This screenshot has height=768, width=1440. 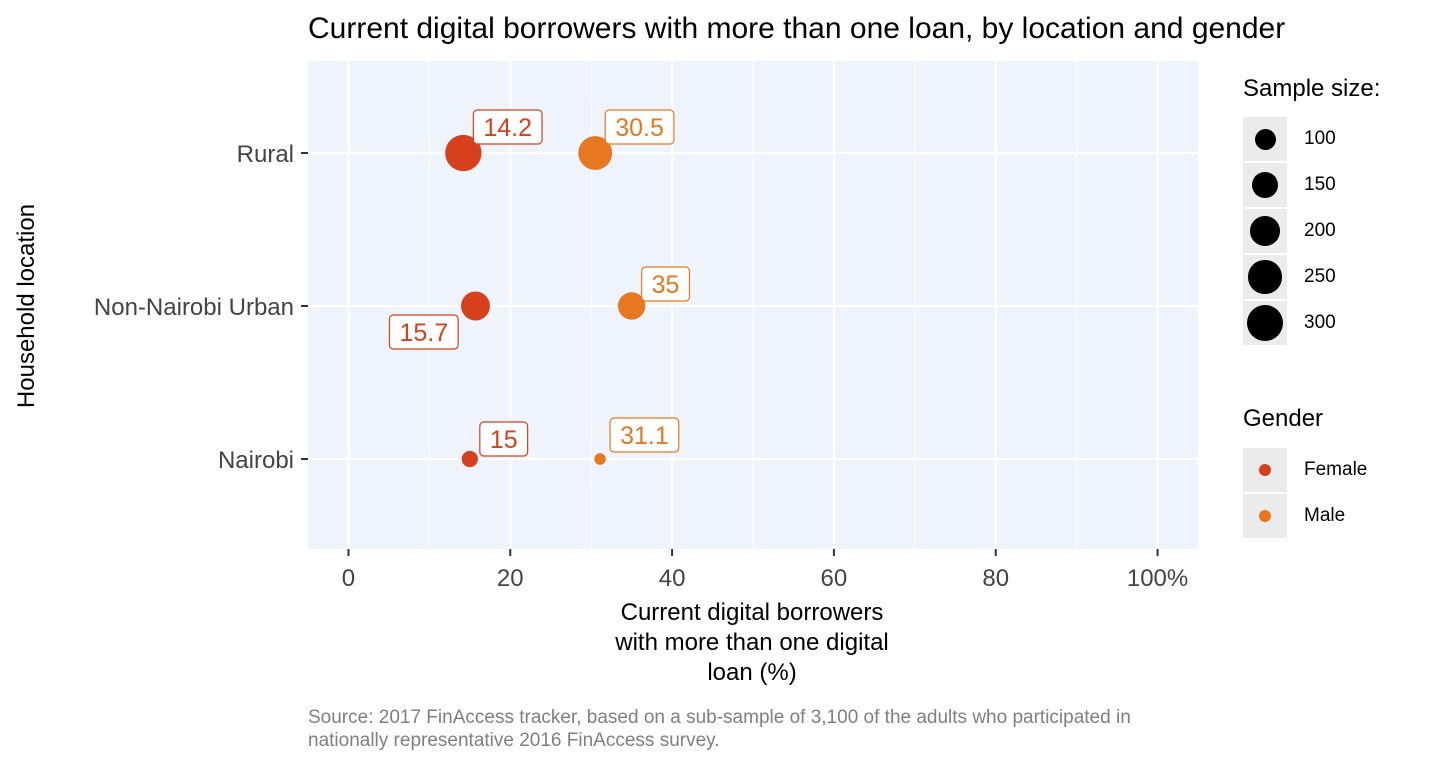 What do you see at coordinates (672, 578) in the screenshot?
I see `x-tick-label: 40` at bounding box center [672, 578].